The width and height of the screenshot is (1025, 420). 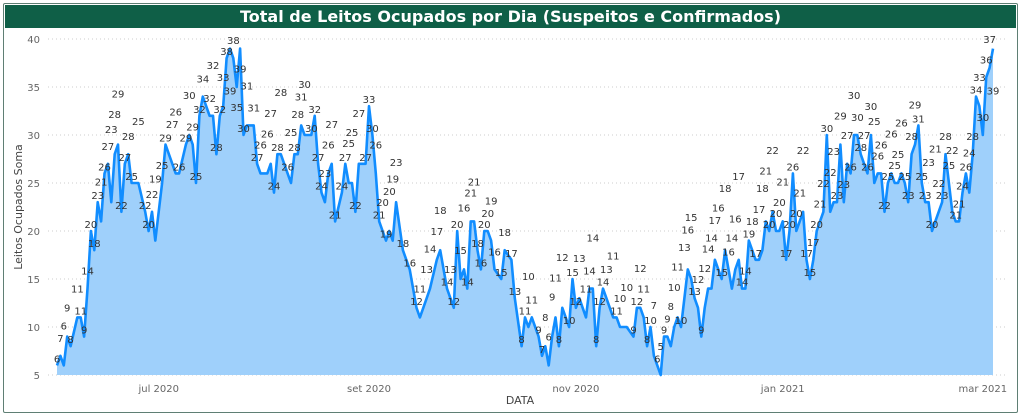 I want to click on data-label: 34, so click(x=976, y=91).